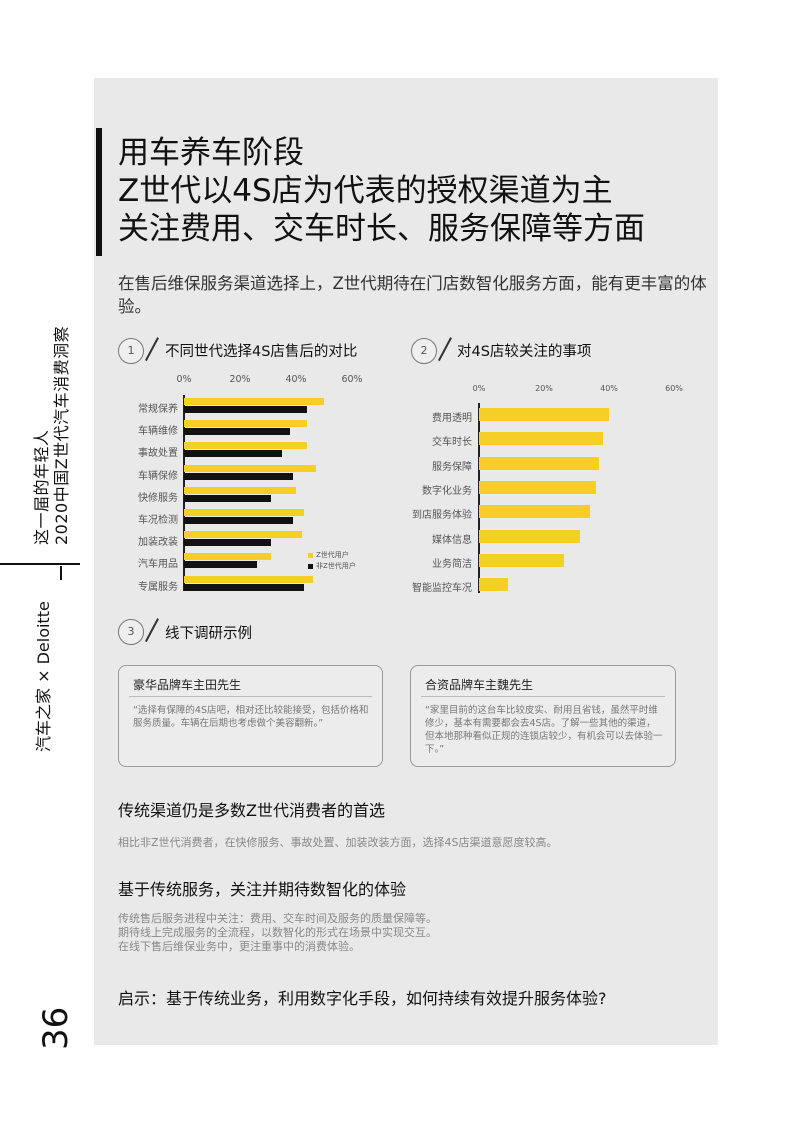 Image resolution: width=793 pixels, height=1122 pixels. What do you see at coordinates (609, 388) in the screenshot?
I see `chart2-tick: 40%` at bounding box center [609, 388].